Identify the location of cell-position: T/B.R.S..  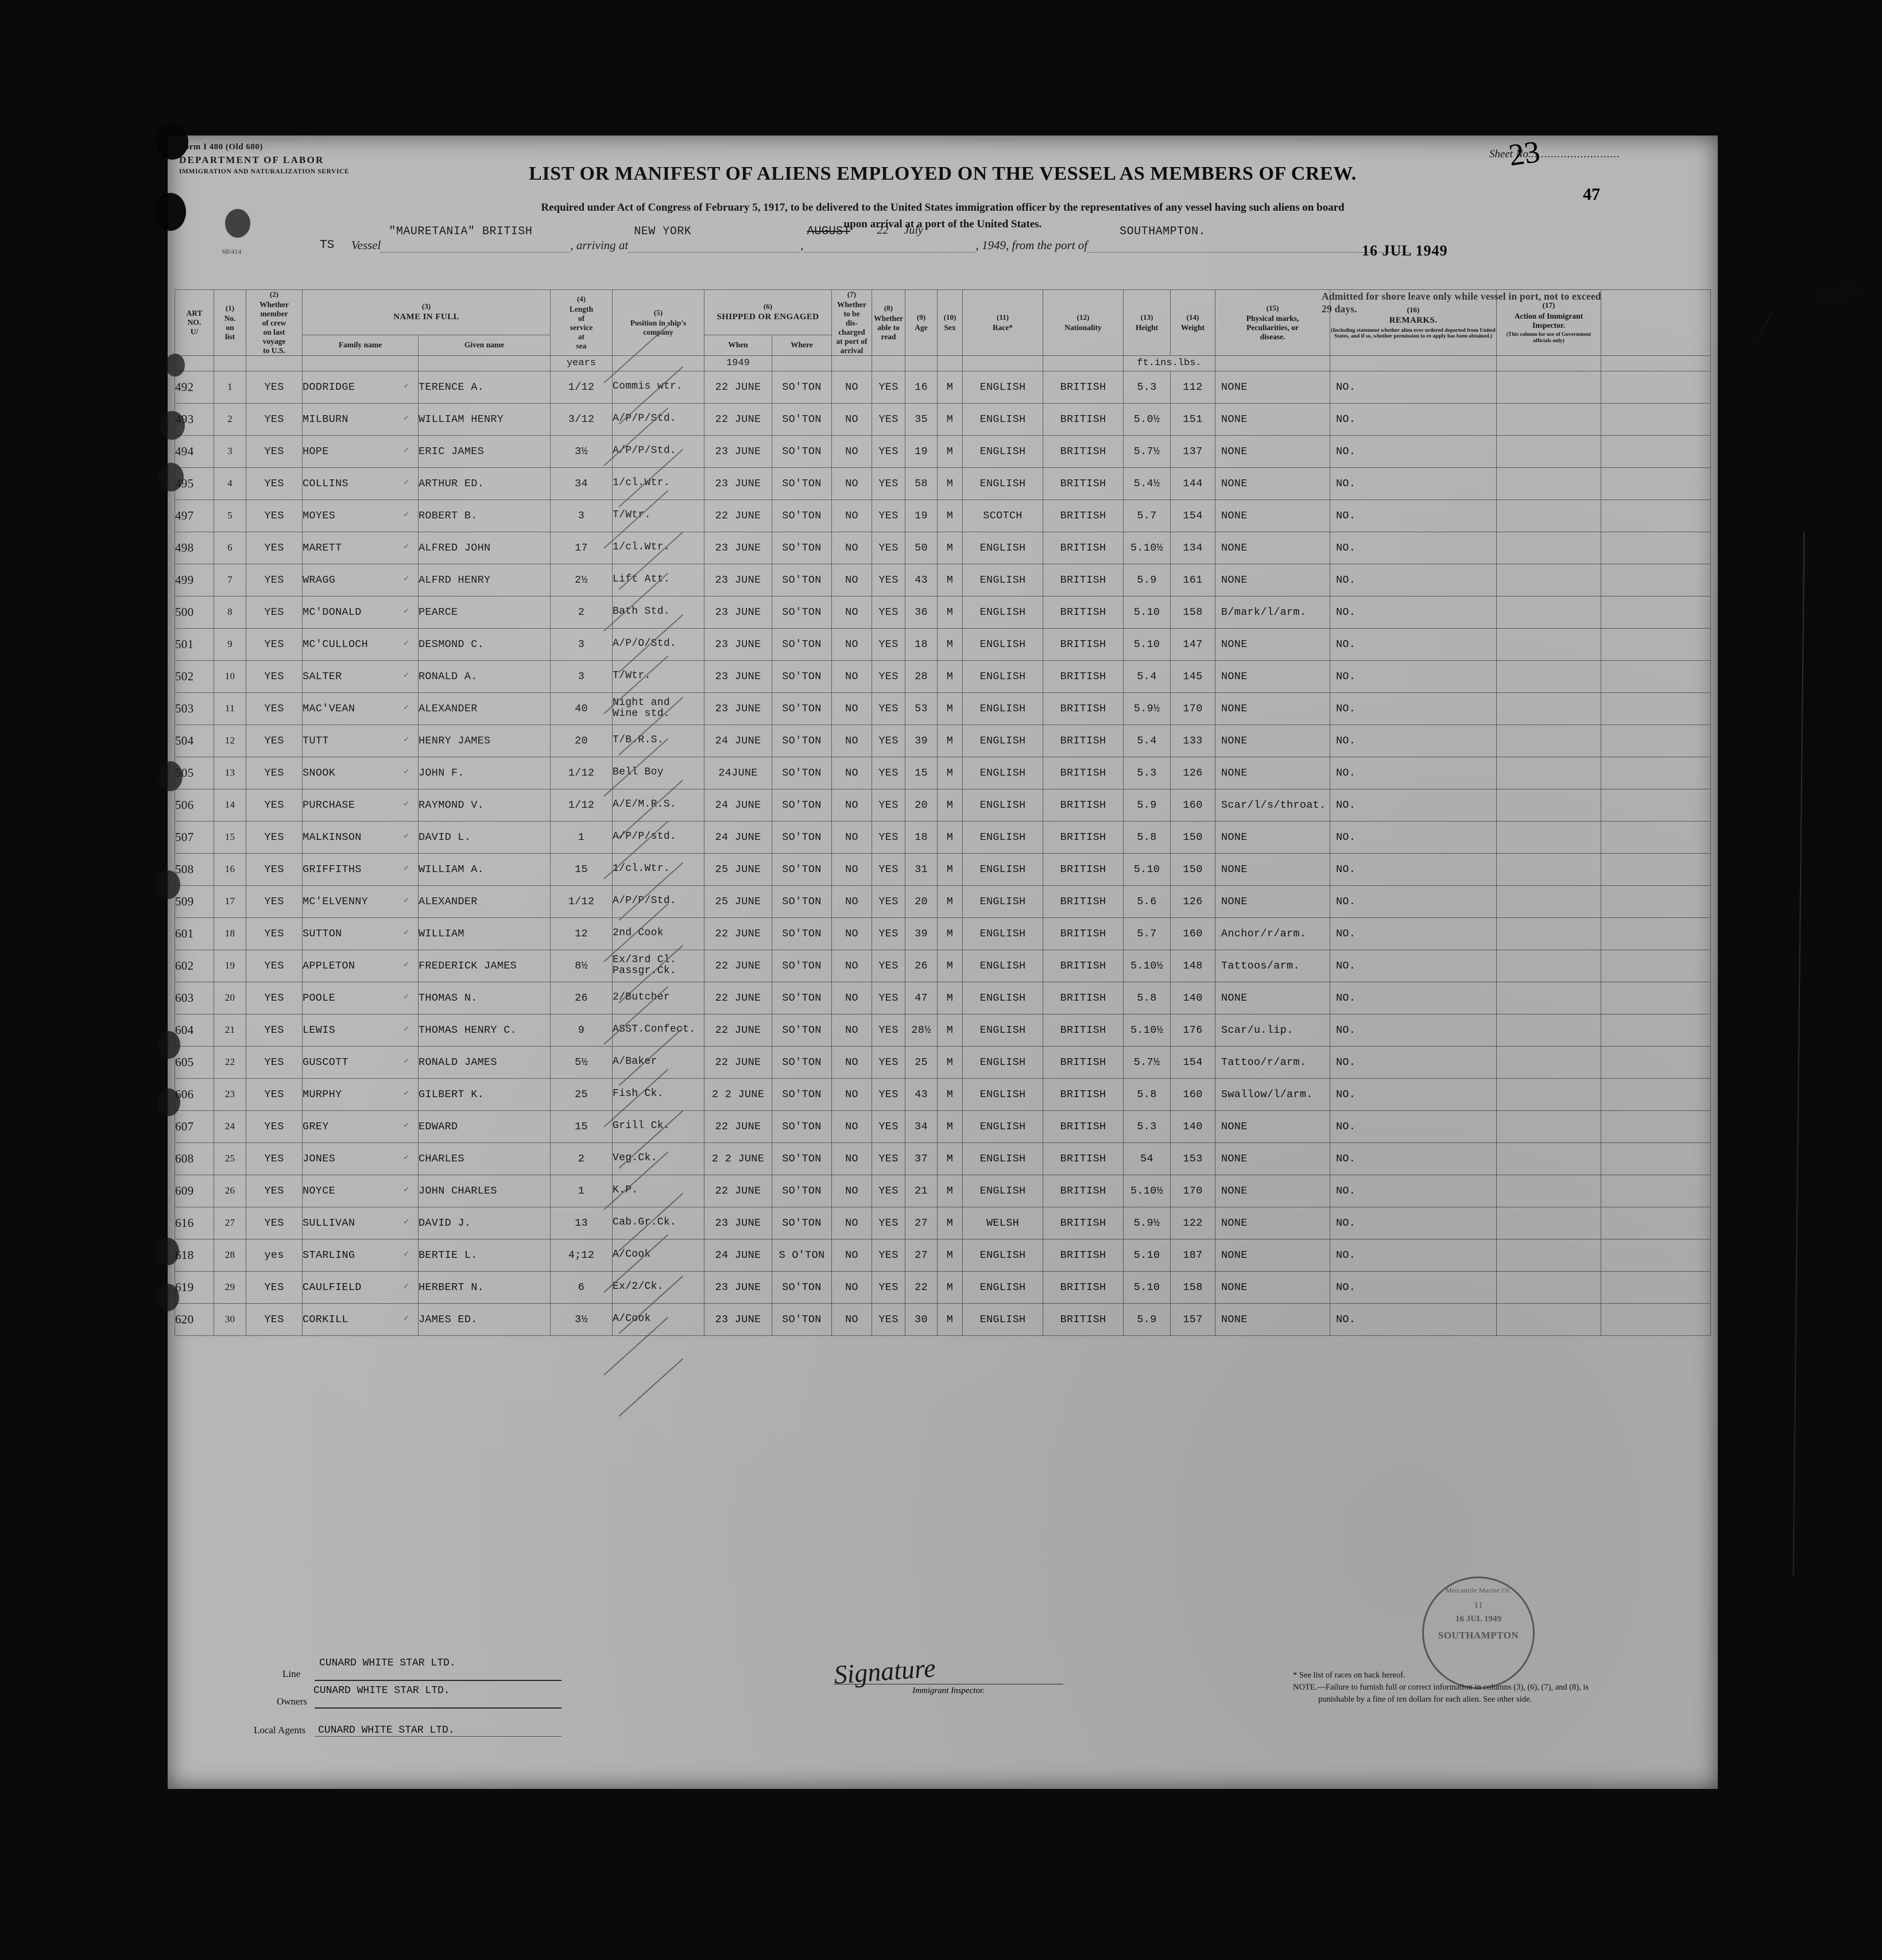
(658, 740).